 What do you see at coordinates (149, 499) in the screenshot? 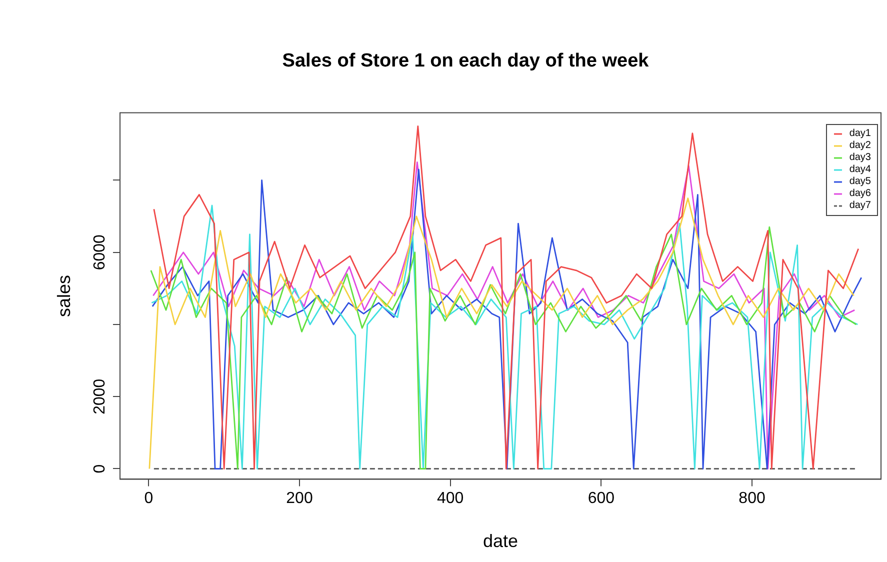
I see `x-tick-label: 0` at bounding box center [149, 499].